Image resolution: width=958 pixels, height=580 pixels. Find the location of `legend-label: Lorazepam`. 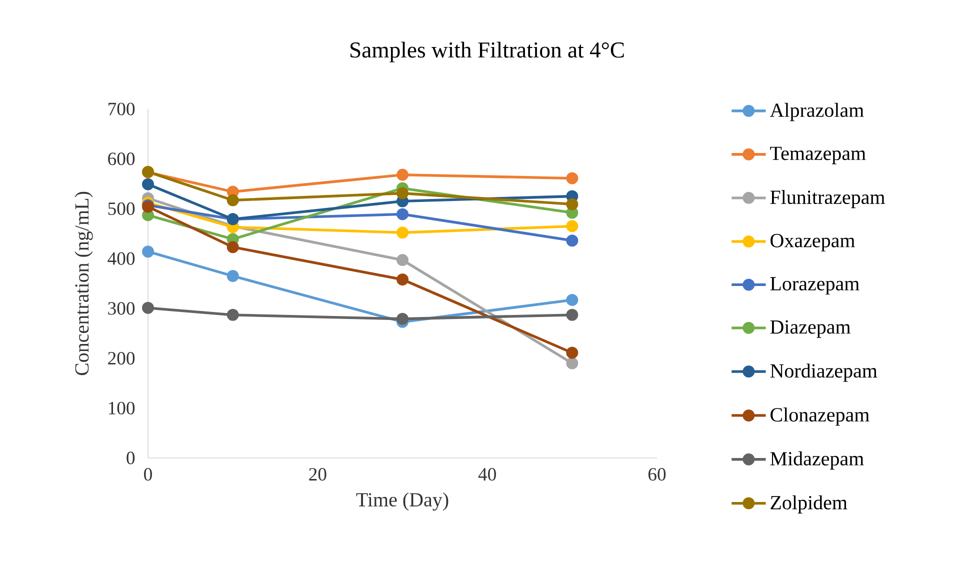

legend-label: Lorazepam is located at coordinates (815, 286).